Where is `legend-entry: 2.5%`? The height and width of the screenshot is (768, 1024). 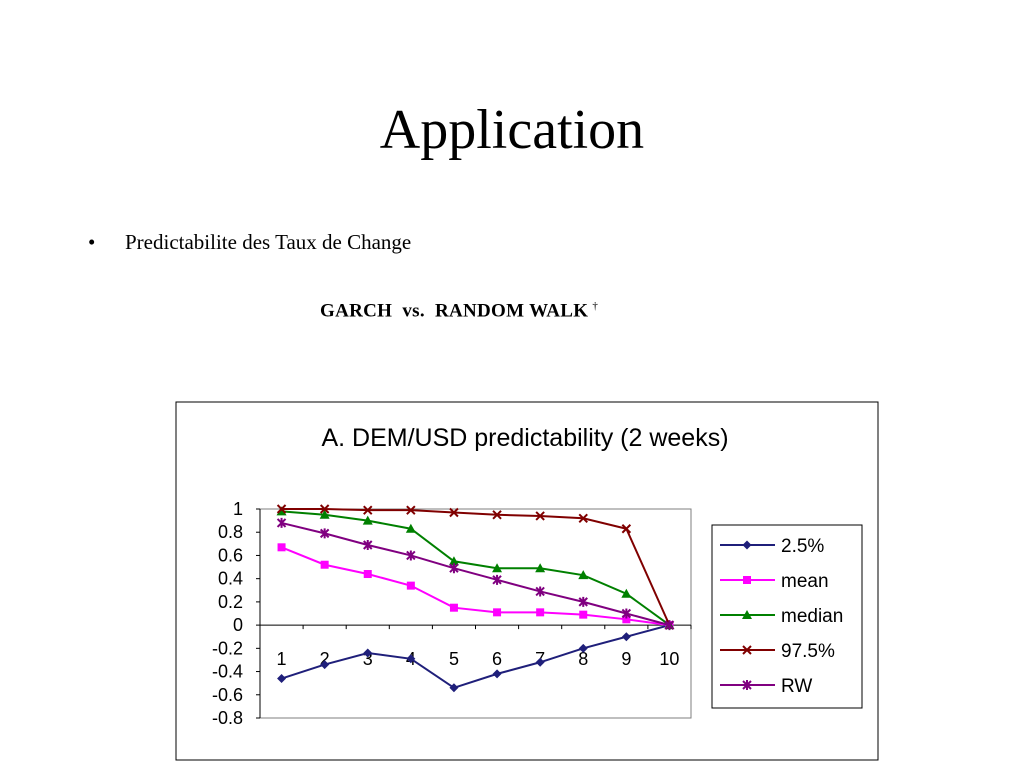 legend-entry: 2.5% is located at coordinates (772, 546).